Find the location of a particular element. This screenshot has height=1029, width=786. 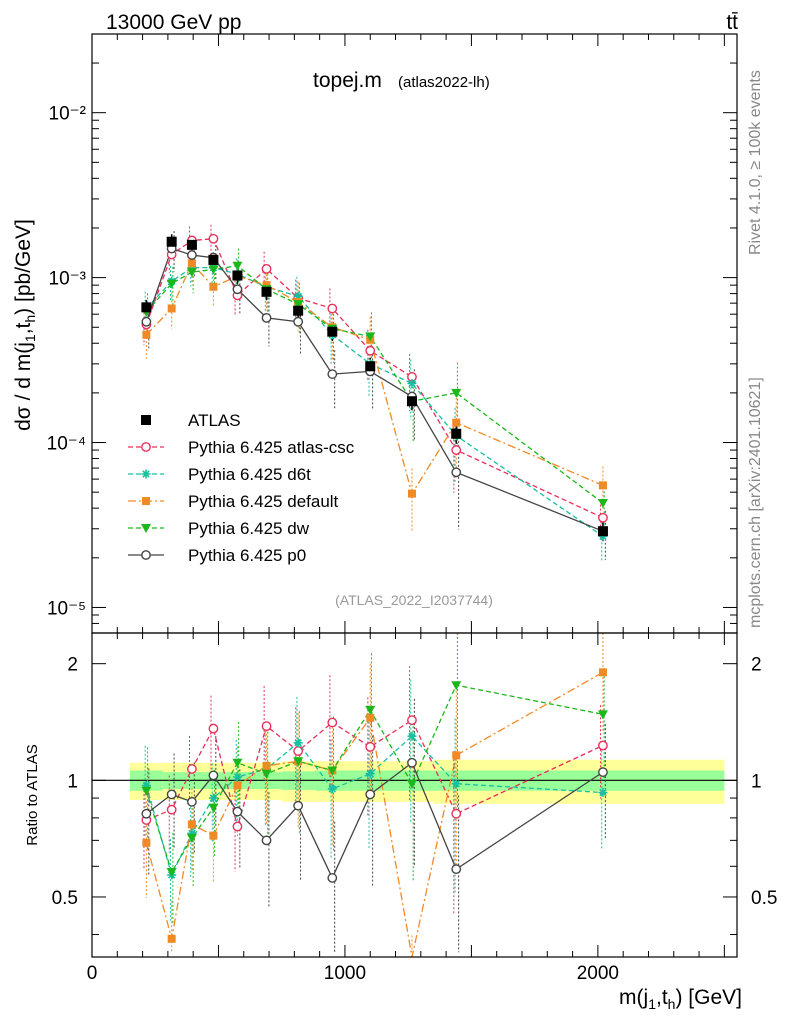

chart-title: topej.m is located at coordinates (347, 80).